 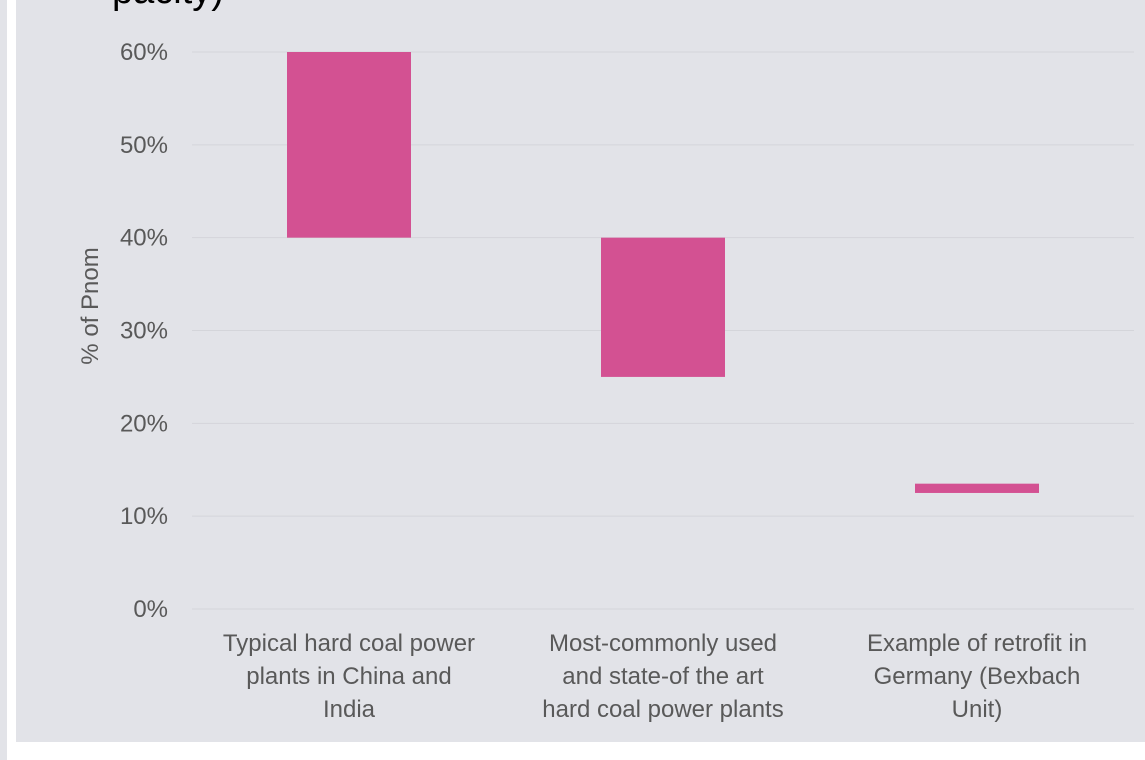 I want to click on y-tick-label: 20%, so click(x=144, y=423).